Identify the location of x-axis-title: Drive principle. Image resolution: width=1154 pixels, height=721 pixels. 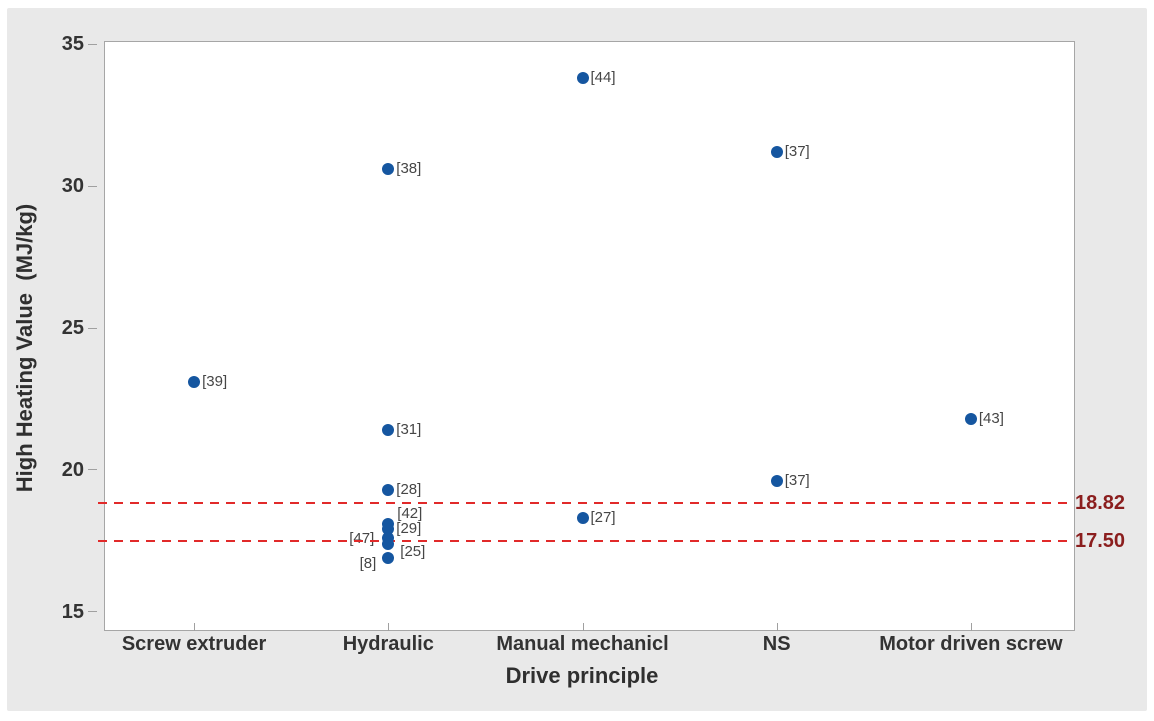
(582, 675).